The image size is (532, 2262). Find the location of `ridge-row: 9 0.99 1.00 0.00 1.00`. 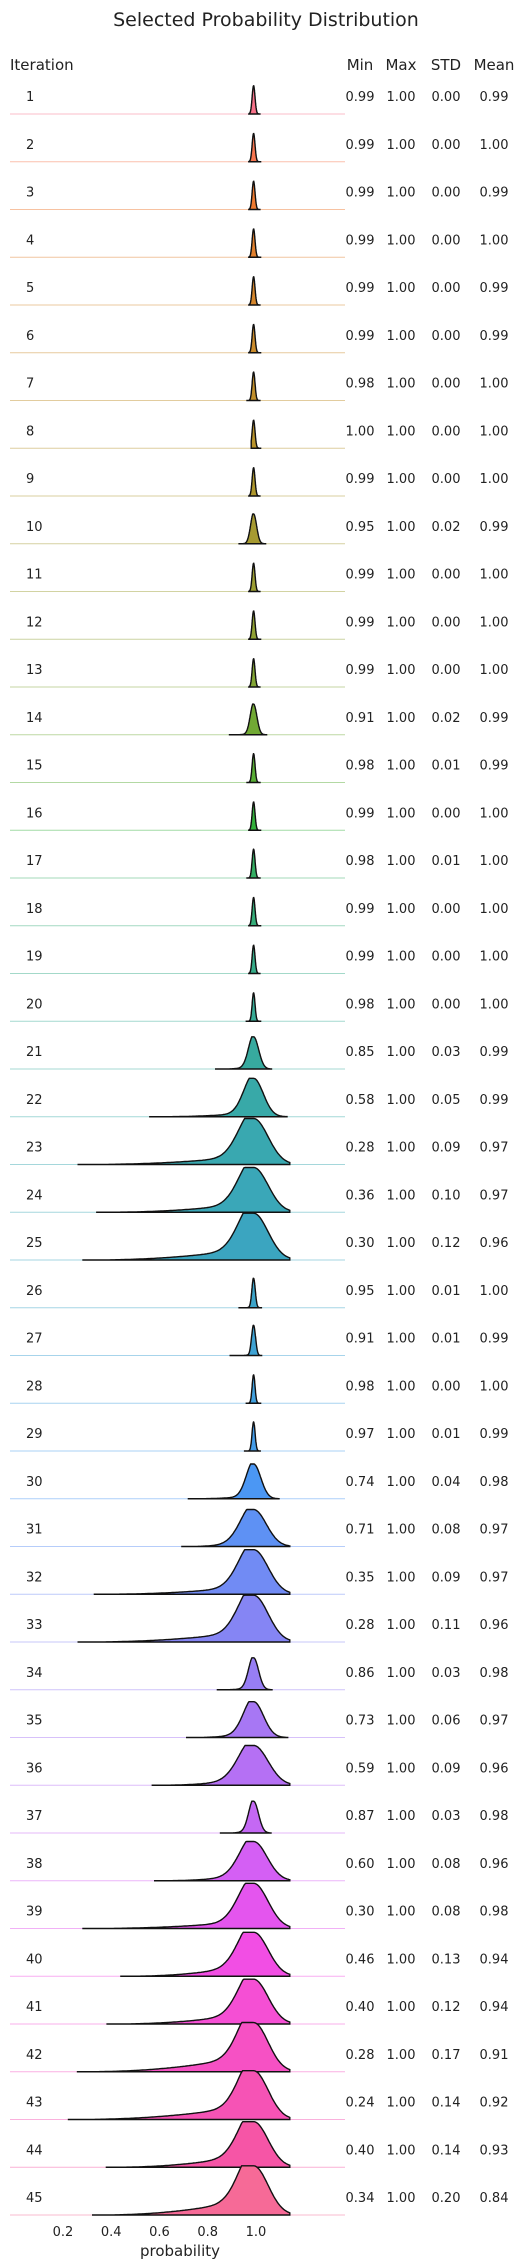

ridge-row: 9 0.99 1.00 0.00 1.00 is located at coordinates (259, 482).